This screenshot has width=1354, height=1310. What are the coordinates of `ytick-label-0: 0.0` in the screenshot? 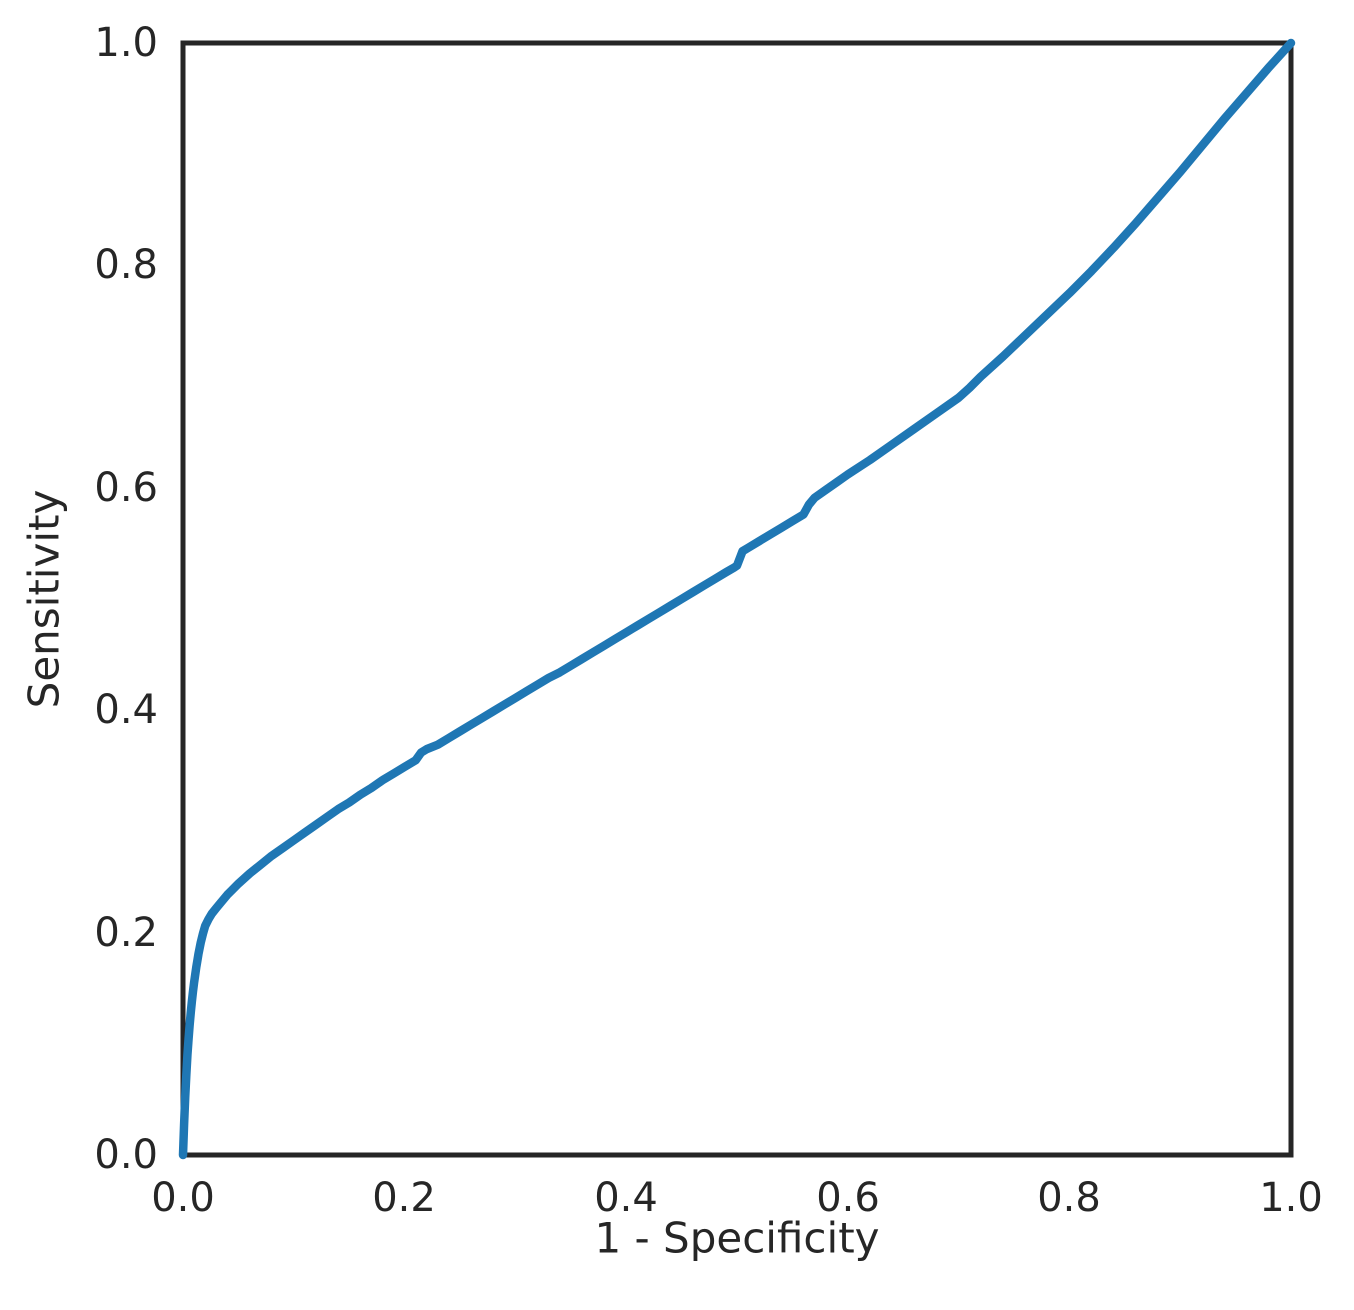 It's located at (126, 1155).